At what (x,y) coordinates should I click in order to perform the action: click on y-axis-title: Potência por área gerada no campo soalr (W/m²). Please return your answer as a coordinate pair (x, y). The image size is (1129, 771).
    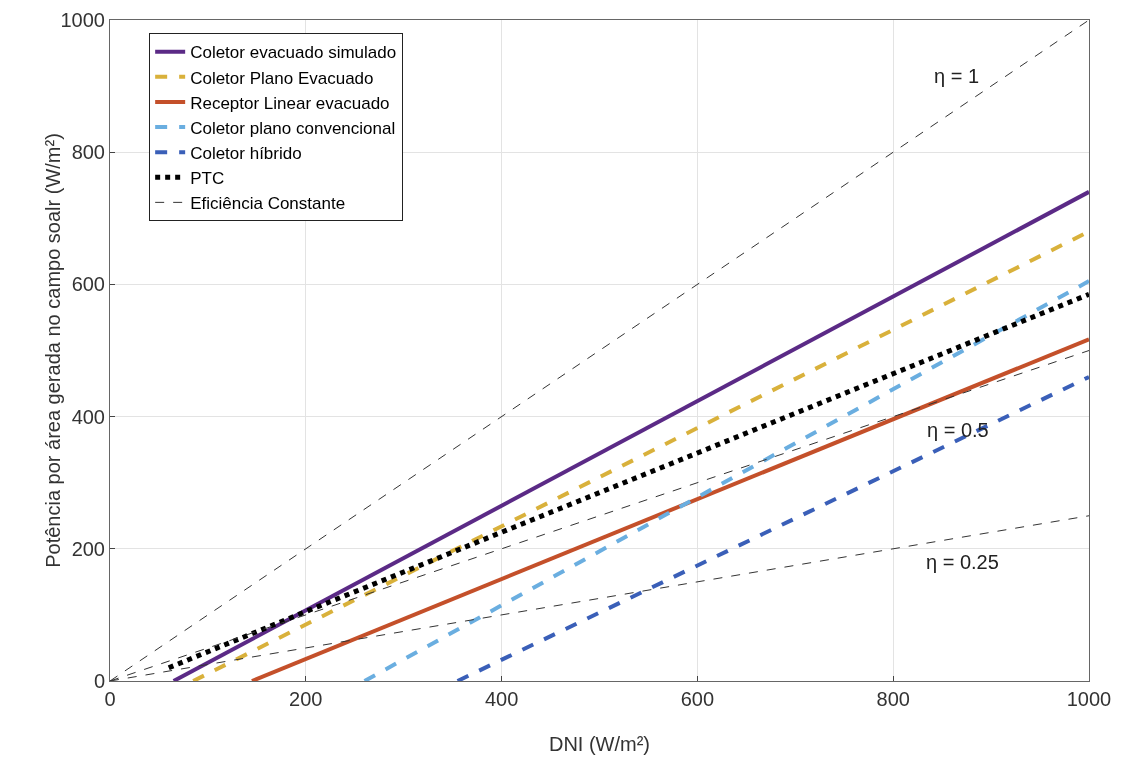
    Looking at the image, I should click on (53, 350).